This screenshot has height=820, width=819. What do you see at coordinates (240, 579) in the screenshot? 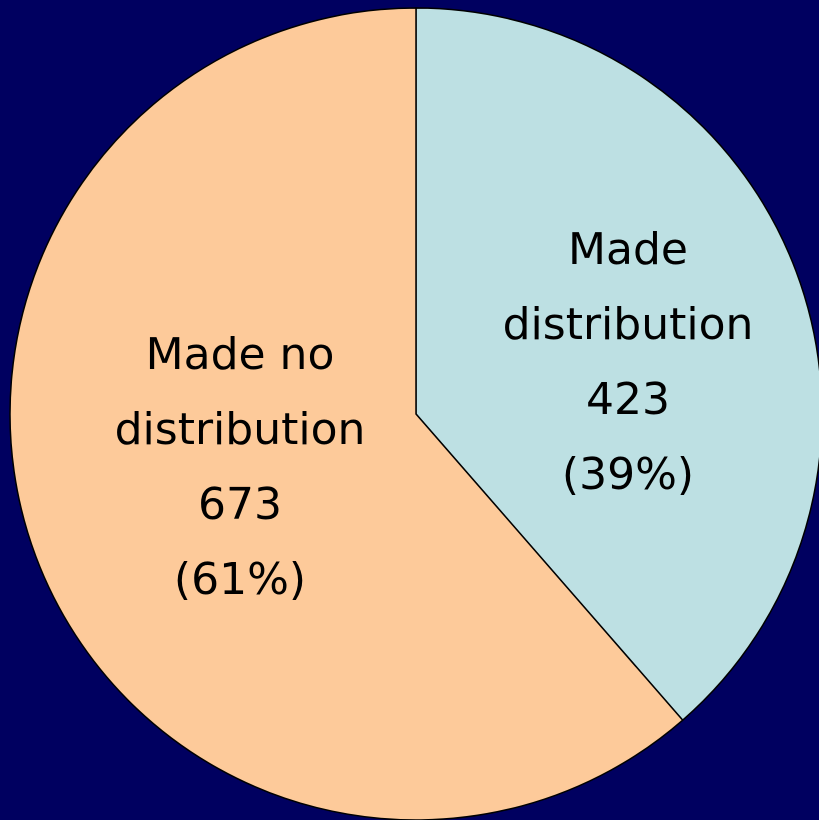
I see `share-label: (61%)` at bounding box center [240, 579].